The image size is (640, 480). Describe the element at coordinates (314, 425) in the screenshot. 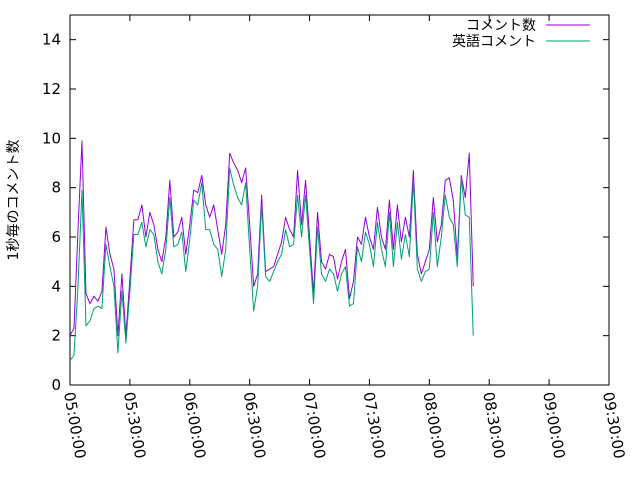

I see `x-tick-label: 07:00:00` at that location.